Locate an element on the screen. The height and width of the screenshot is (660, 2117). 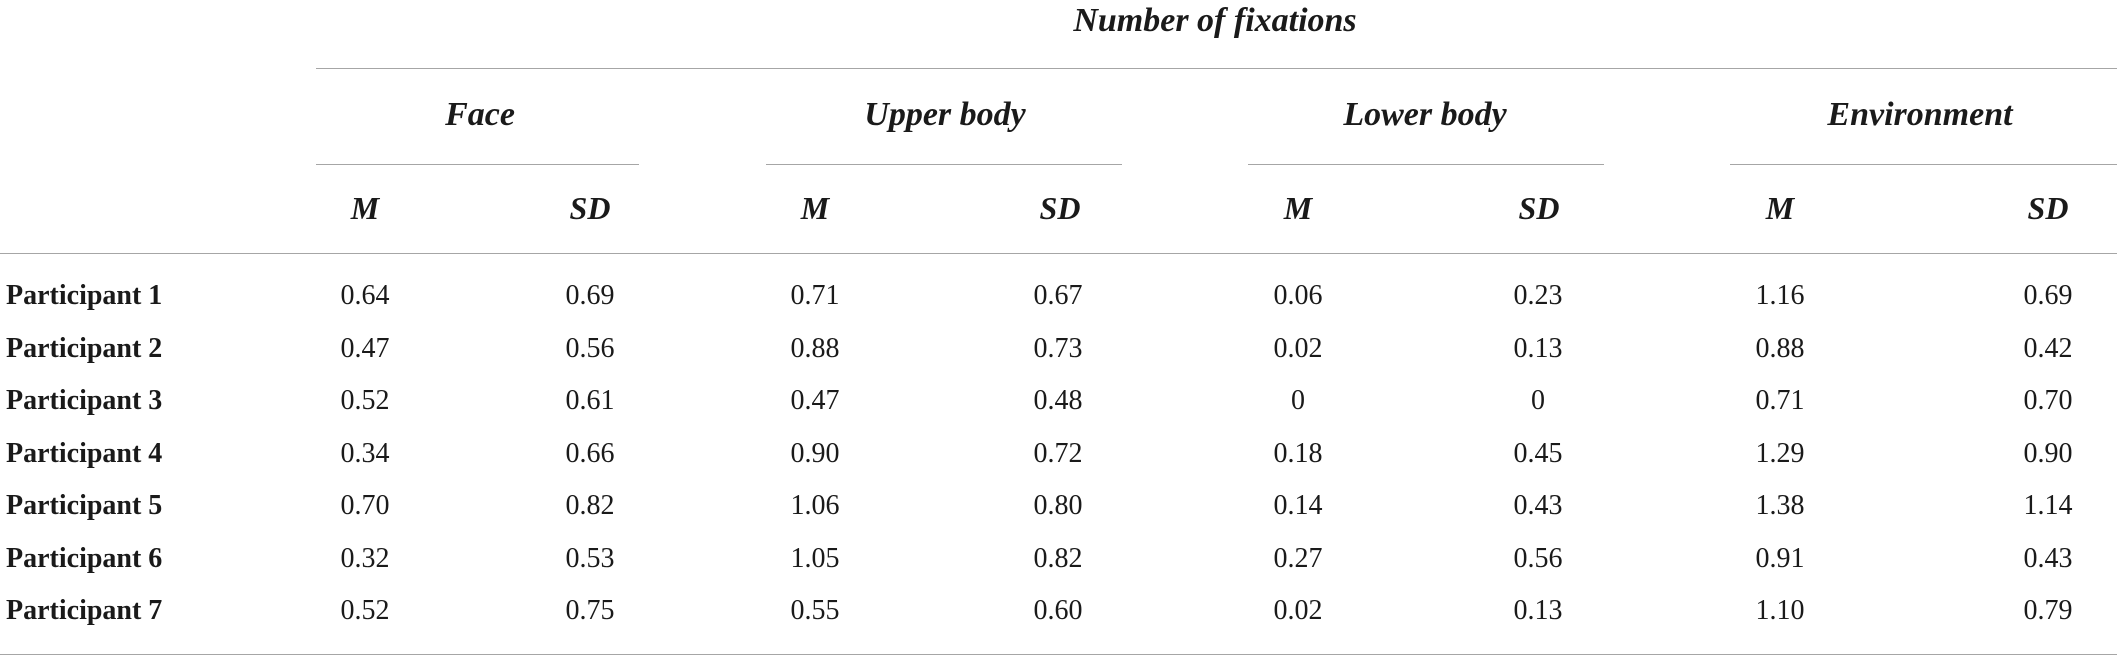
table-cell: 0.75 is located at coordinates (590, 610).